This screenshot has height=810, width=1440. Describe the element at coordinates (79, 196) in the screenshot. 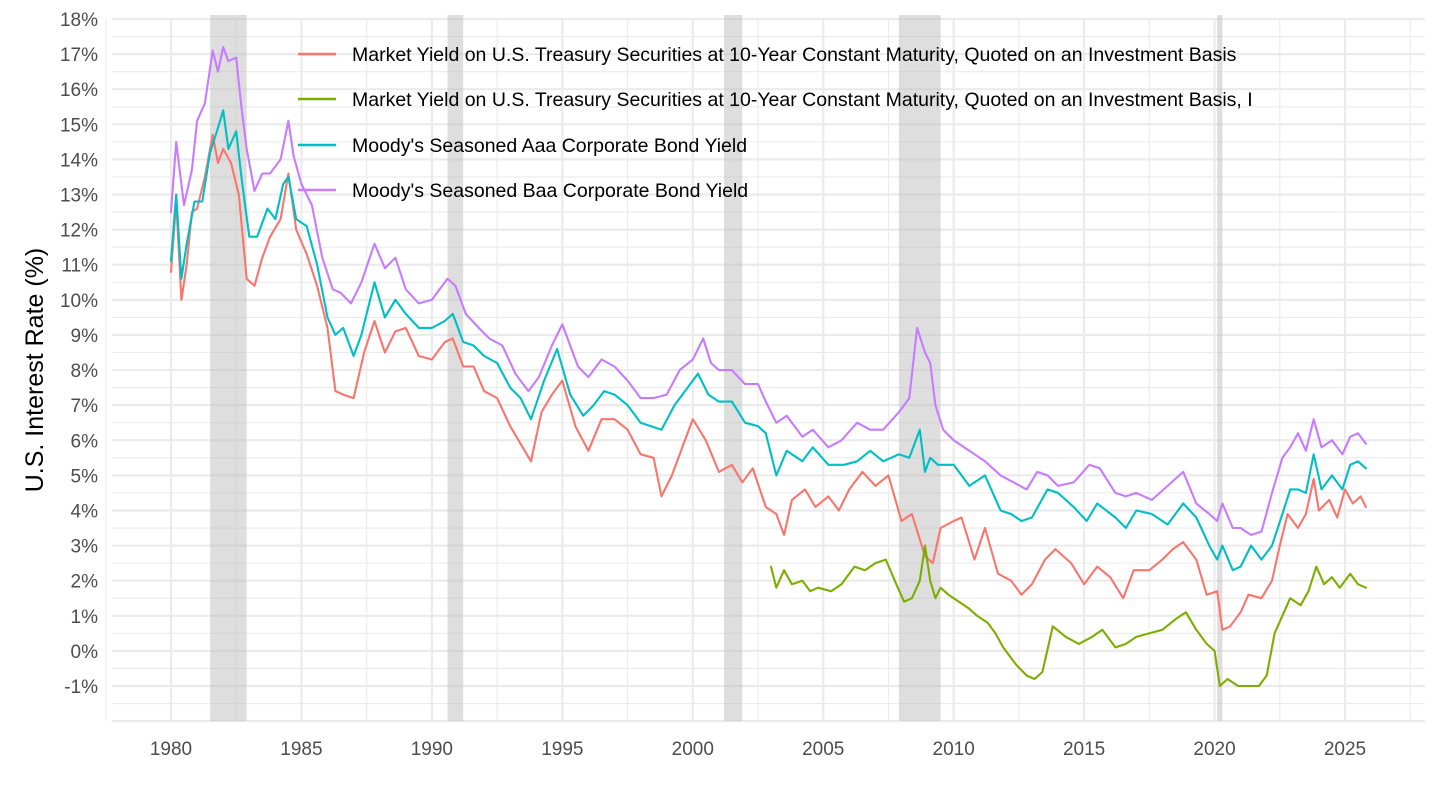

I see `y-tick-label: 13%` at that location.